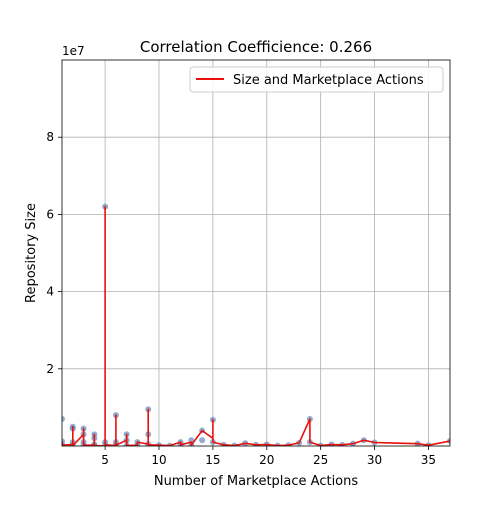  I want to click on x-tick-label: 30, so click(374, 460).